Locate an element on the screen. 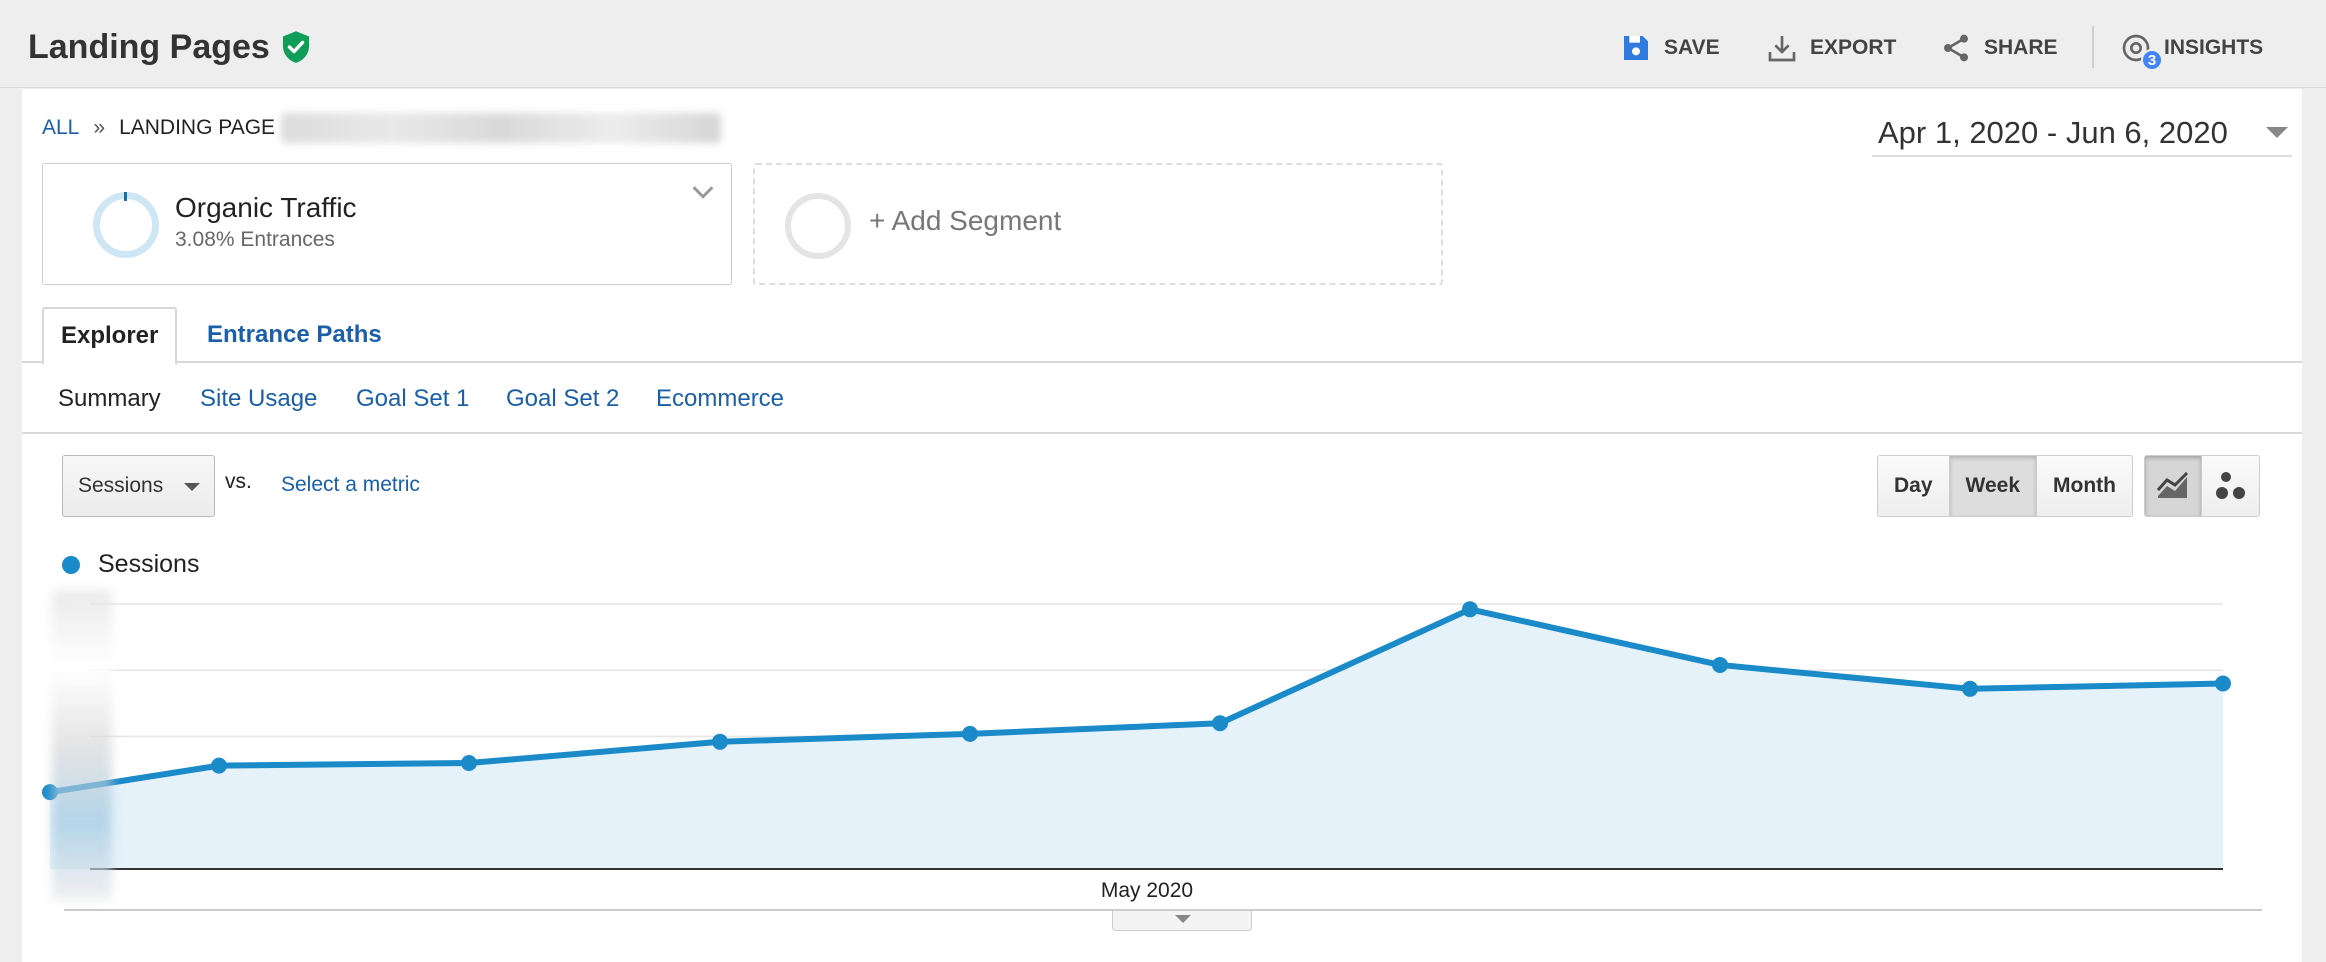 The image size is (2326, 962). breadcrumb: ALL » LANDING PAGE is located at coordinates (382, 128).